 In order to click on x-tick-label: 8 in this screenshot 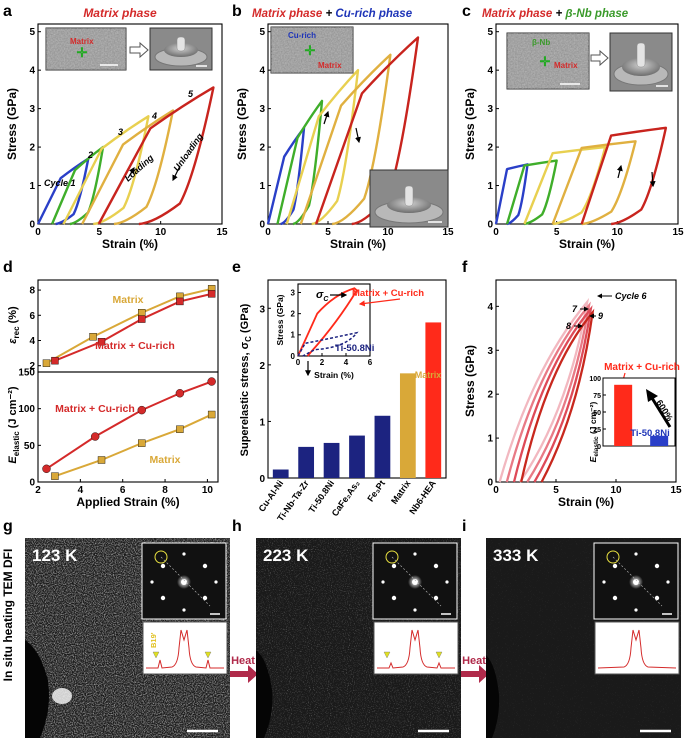, I will do `click(165, 490)`.